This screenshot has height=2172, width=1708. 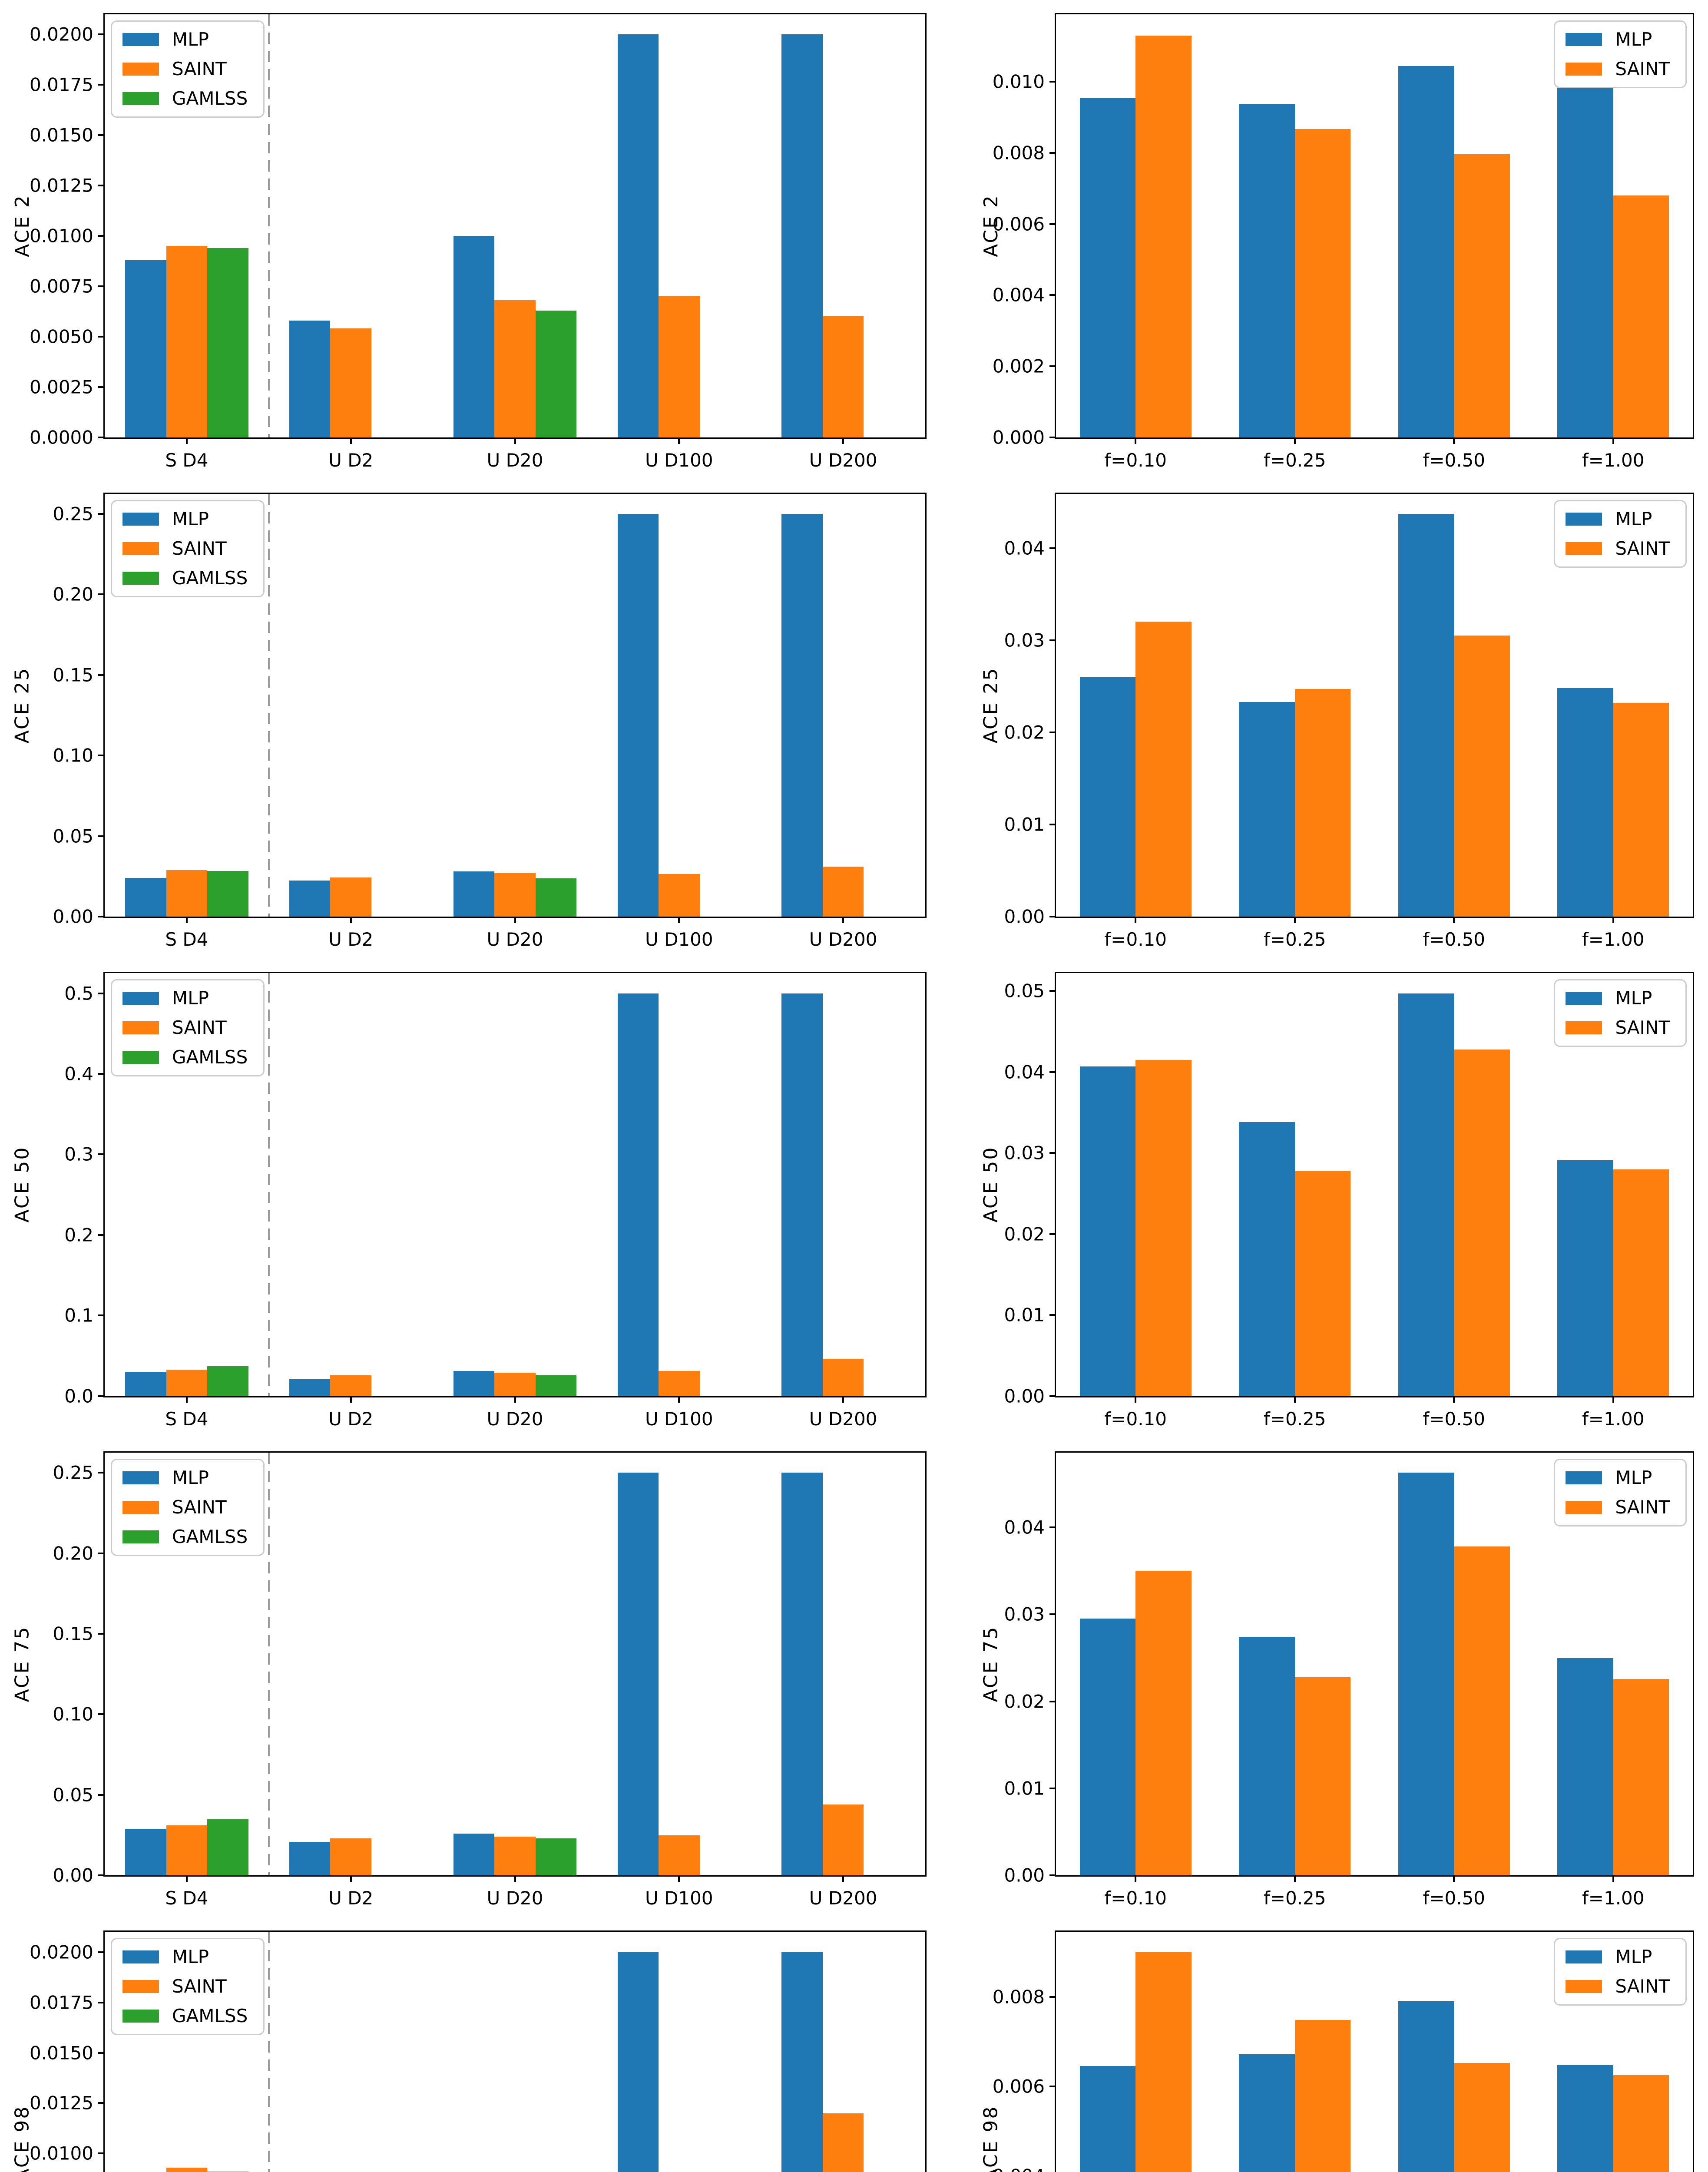 What do you see at coordinates (73, 1795) in the screenshot?
I see `y-tick-label: 0.05` at bounding box center [73, 1795].